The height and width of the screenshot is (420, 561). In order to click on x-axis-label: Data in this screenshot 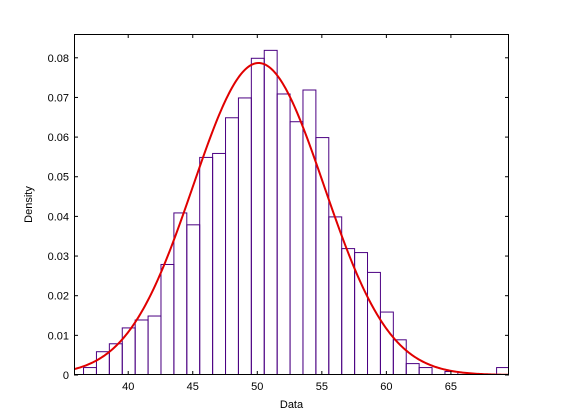, I will do `click(292, 405)`.